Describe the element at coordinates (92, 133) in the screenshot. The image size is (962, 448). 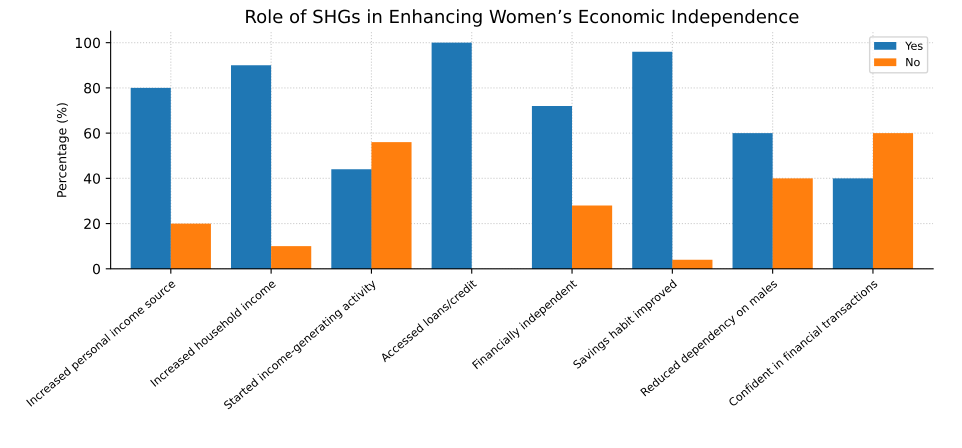
I see `y-tick-label: 60` at that location.